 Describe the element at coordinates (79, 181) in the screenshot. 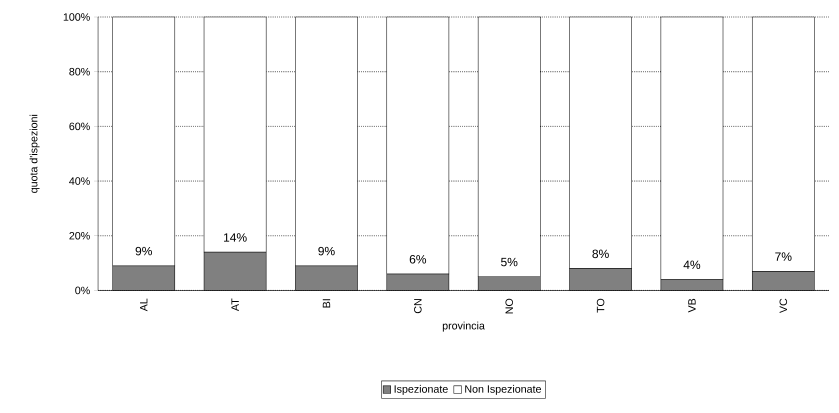

I see `y-tick-label: 40%` at that location.